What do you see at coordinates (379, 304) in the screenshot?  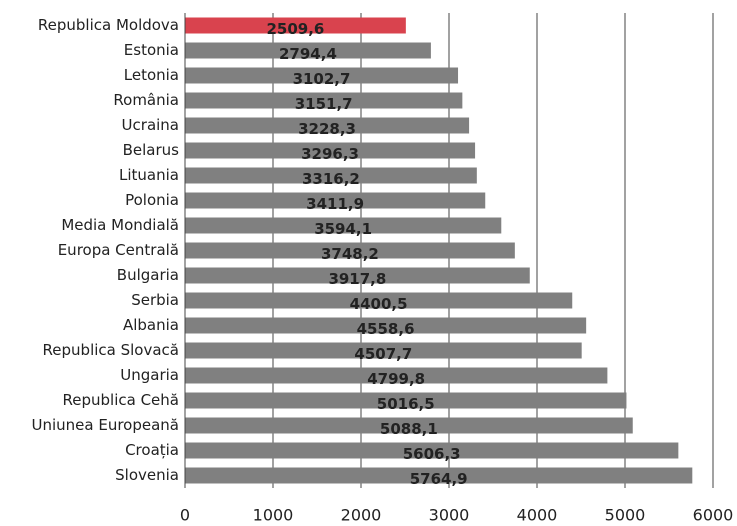 I see `data-label: 4400,5` at bounding box center [379, 304].